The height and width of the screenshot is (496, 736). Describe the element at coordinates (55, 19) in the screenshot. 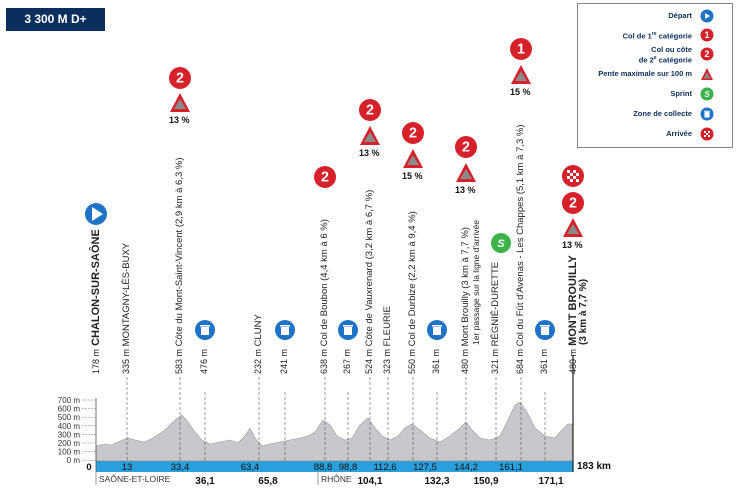

I see `elevation-gain-badge: 3 300 M D+` at that location.